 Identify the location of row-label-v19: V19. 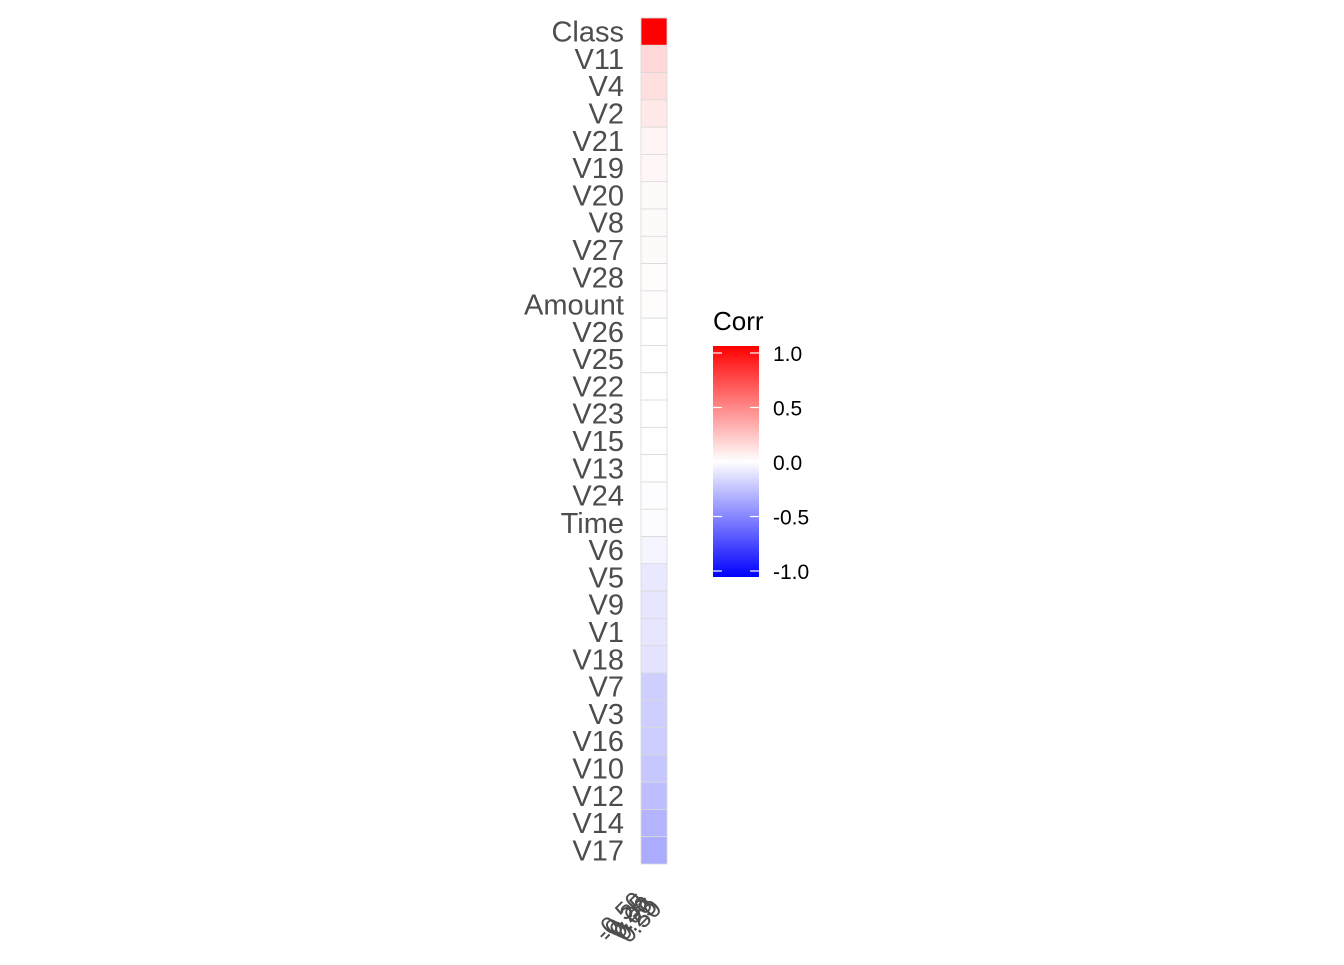
(598, 169).